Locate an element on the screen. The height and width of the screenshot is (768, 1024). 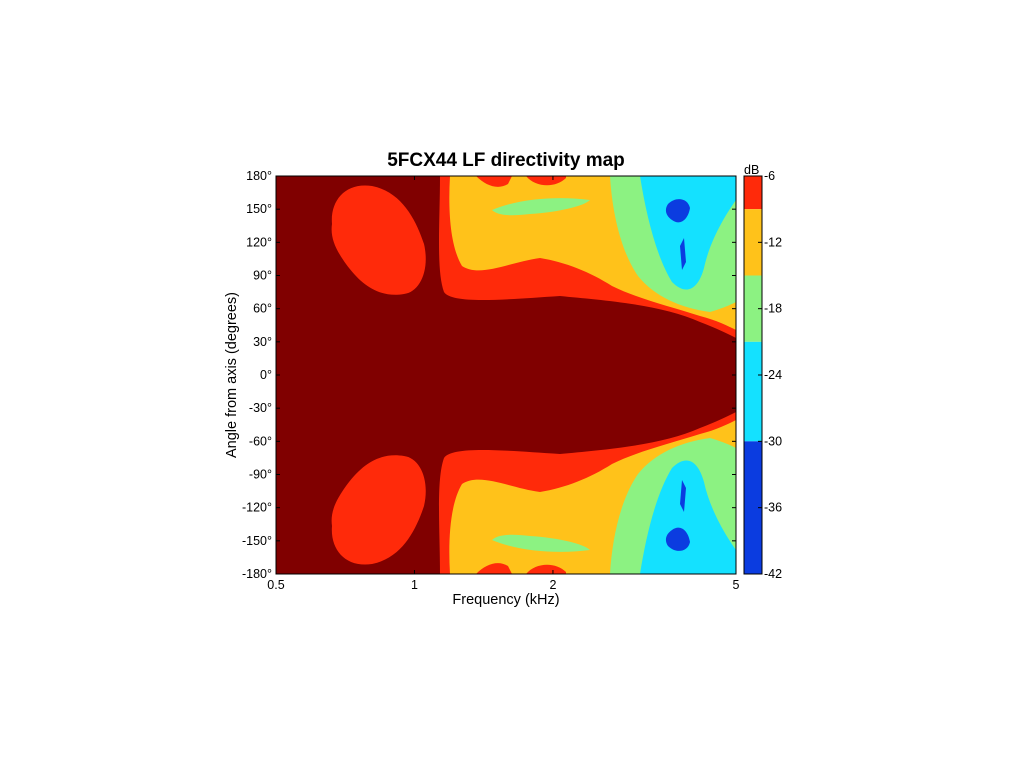
y-tick-label: -150° is located at coordinates (257, 541).